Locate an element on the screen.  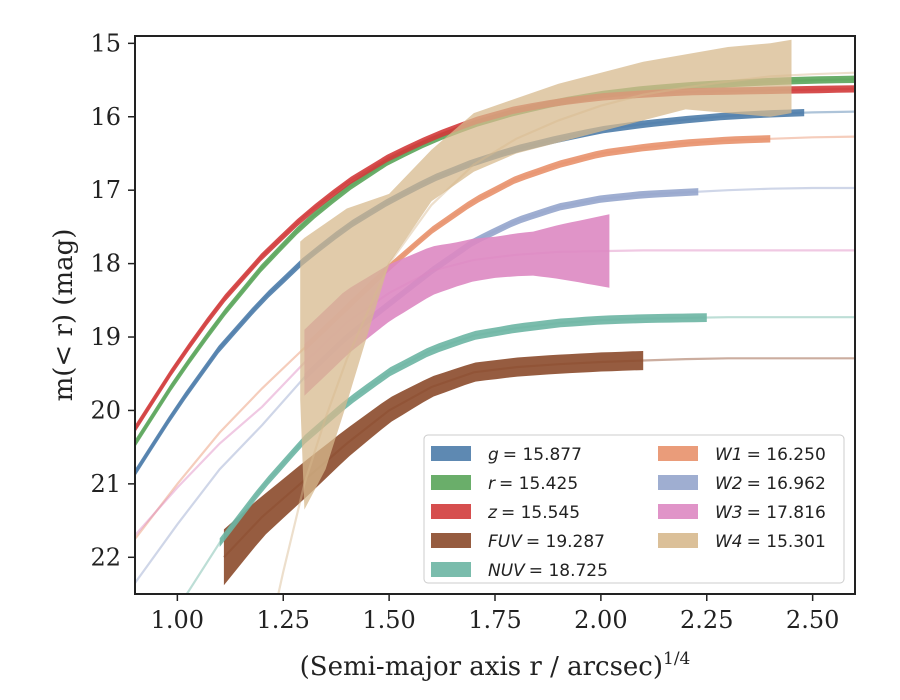
x-tick-label: 2.50 is located at coordinates (812, 620).